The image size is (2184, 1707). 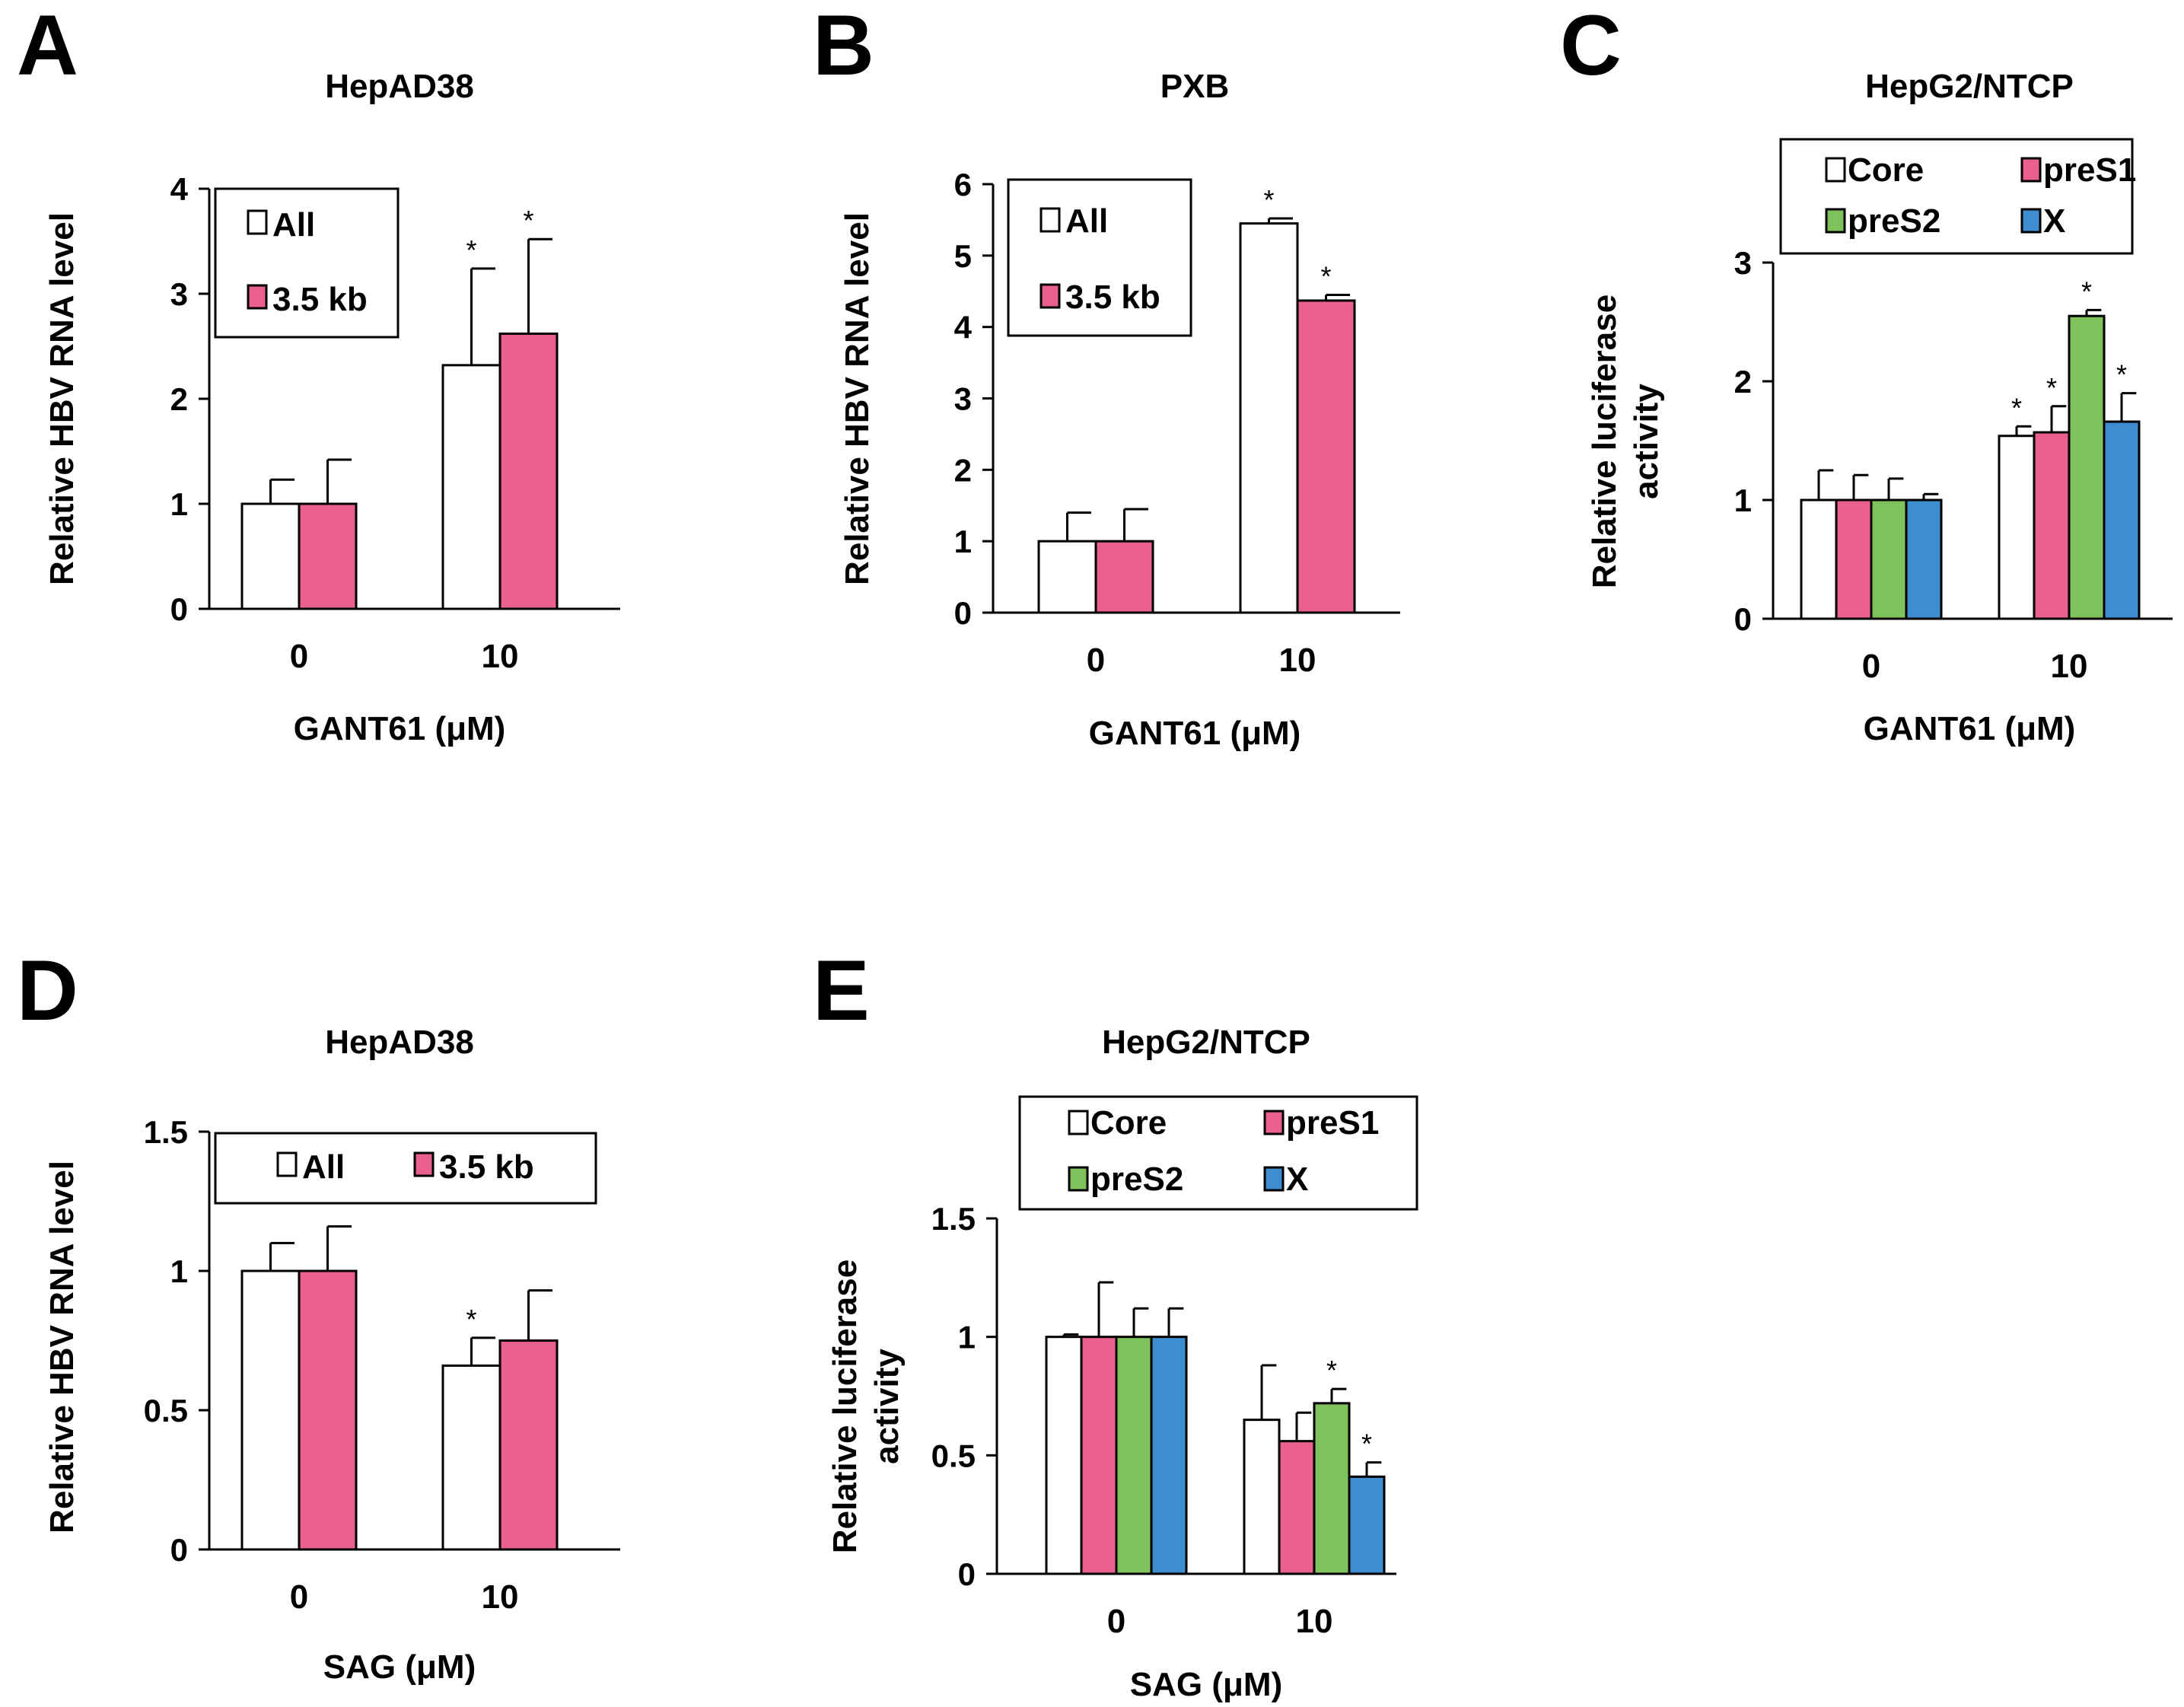 I want to click on y-tick-label: 5, so click(x=963, y=256).